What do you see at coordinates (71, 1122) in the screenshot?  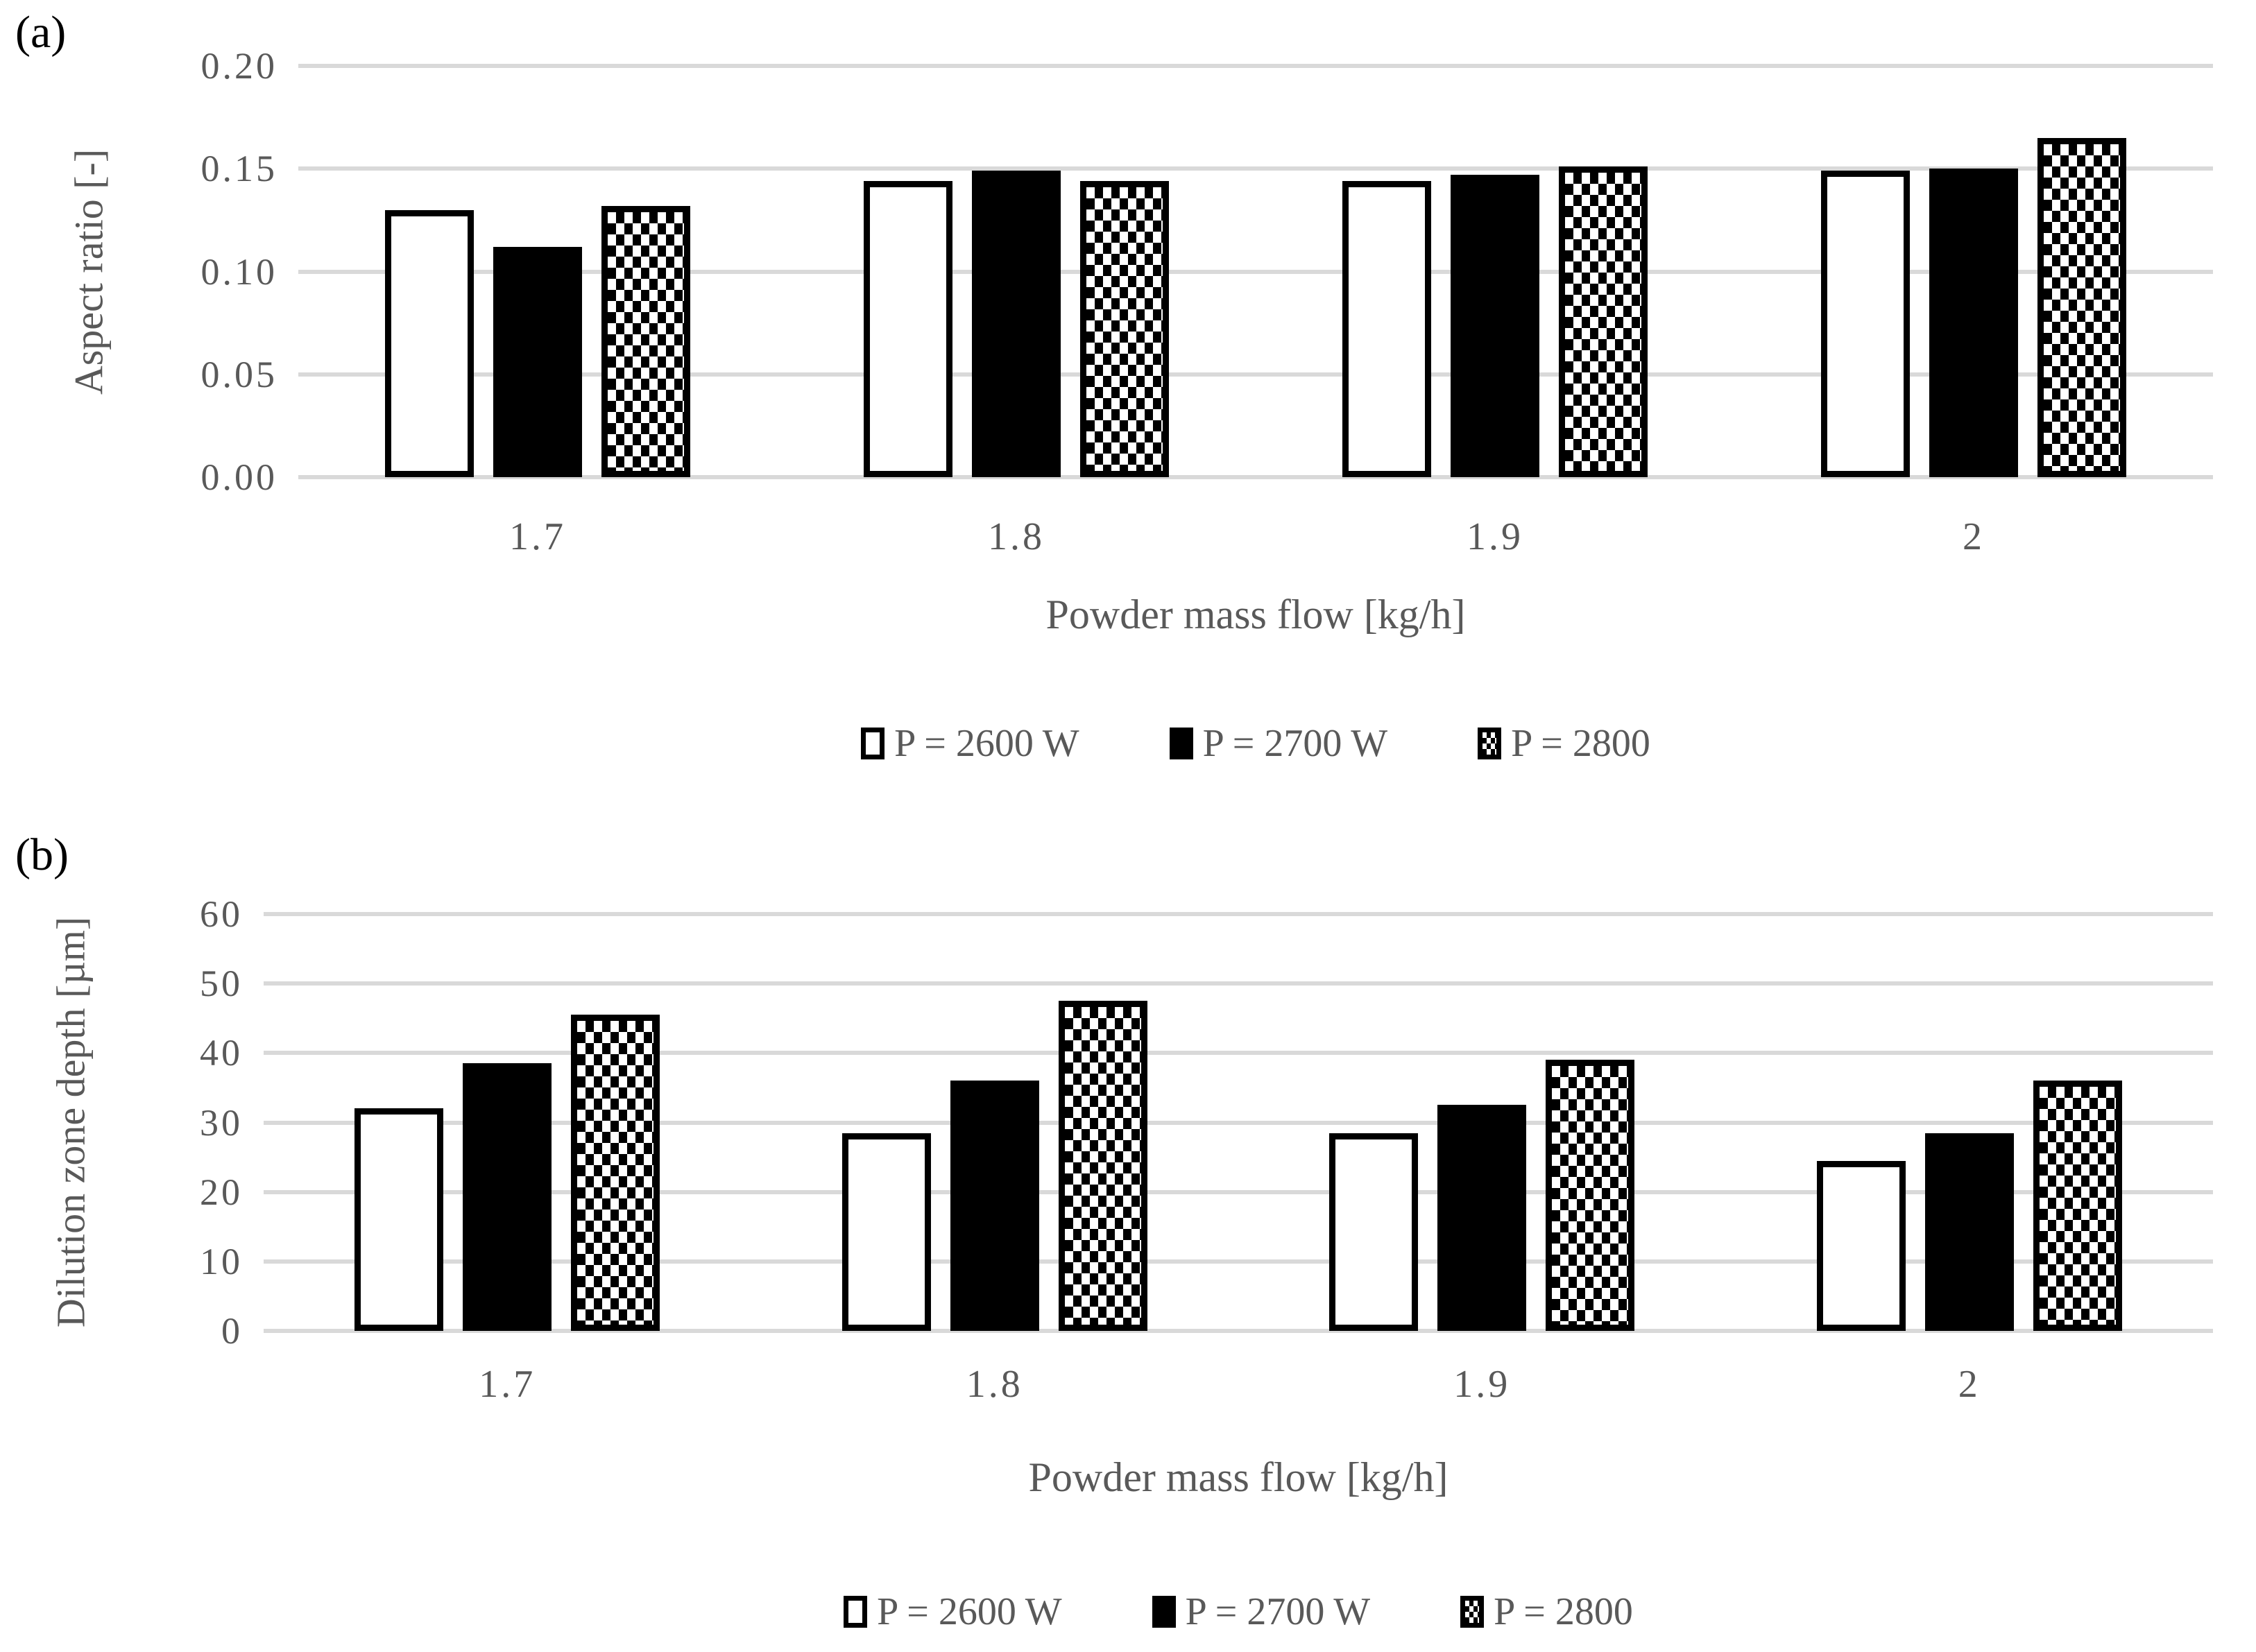 I see `y-axis-title-b: Dilution zone depth [µm]` at bounding box center [71, 1122].